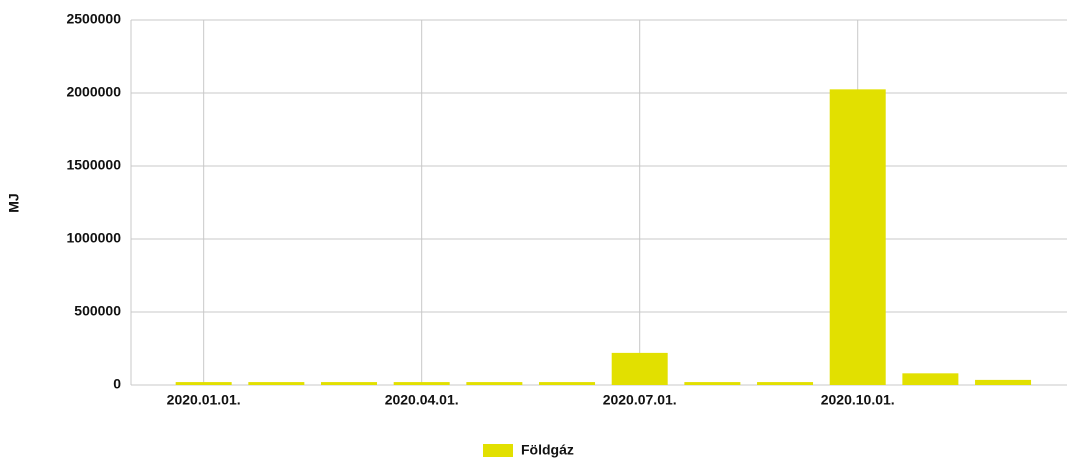  Describe the element at coordinates (858, 400) in the screenshot. I see `x-tick-label: 2020.10.01.` at that location.